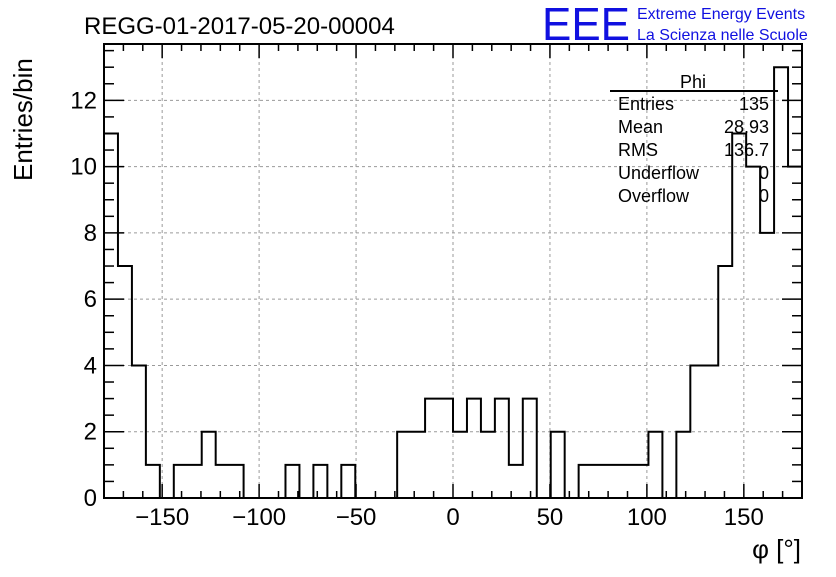 The width and height of the screenshot is (836, 577). Describe the element at coordinates (647, 517) in the screenshot. I see `x-tick-label: 100` at that location.